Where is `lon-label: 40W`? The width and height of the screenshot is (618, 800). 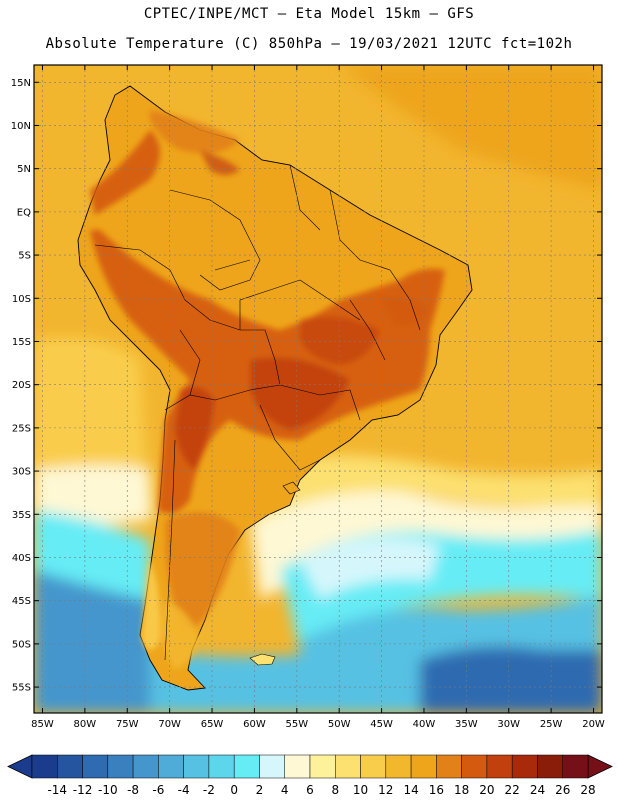 lon-label: 40W is located at coordinates (424, 724).